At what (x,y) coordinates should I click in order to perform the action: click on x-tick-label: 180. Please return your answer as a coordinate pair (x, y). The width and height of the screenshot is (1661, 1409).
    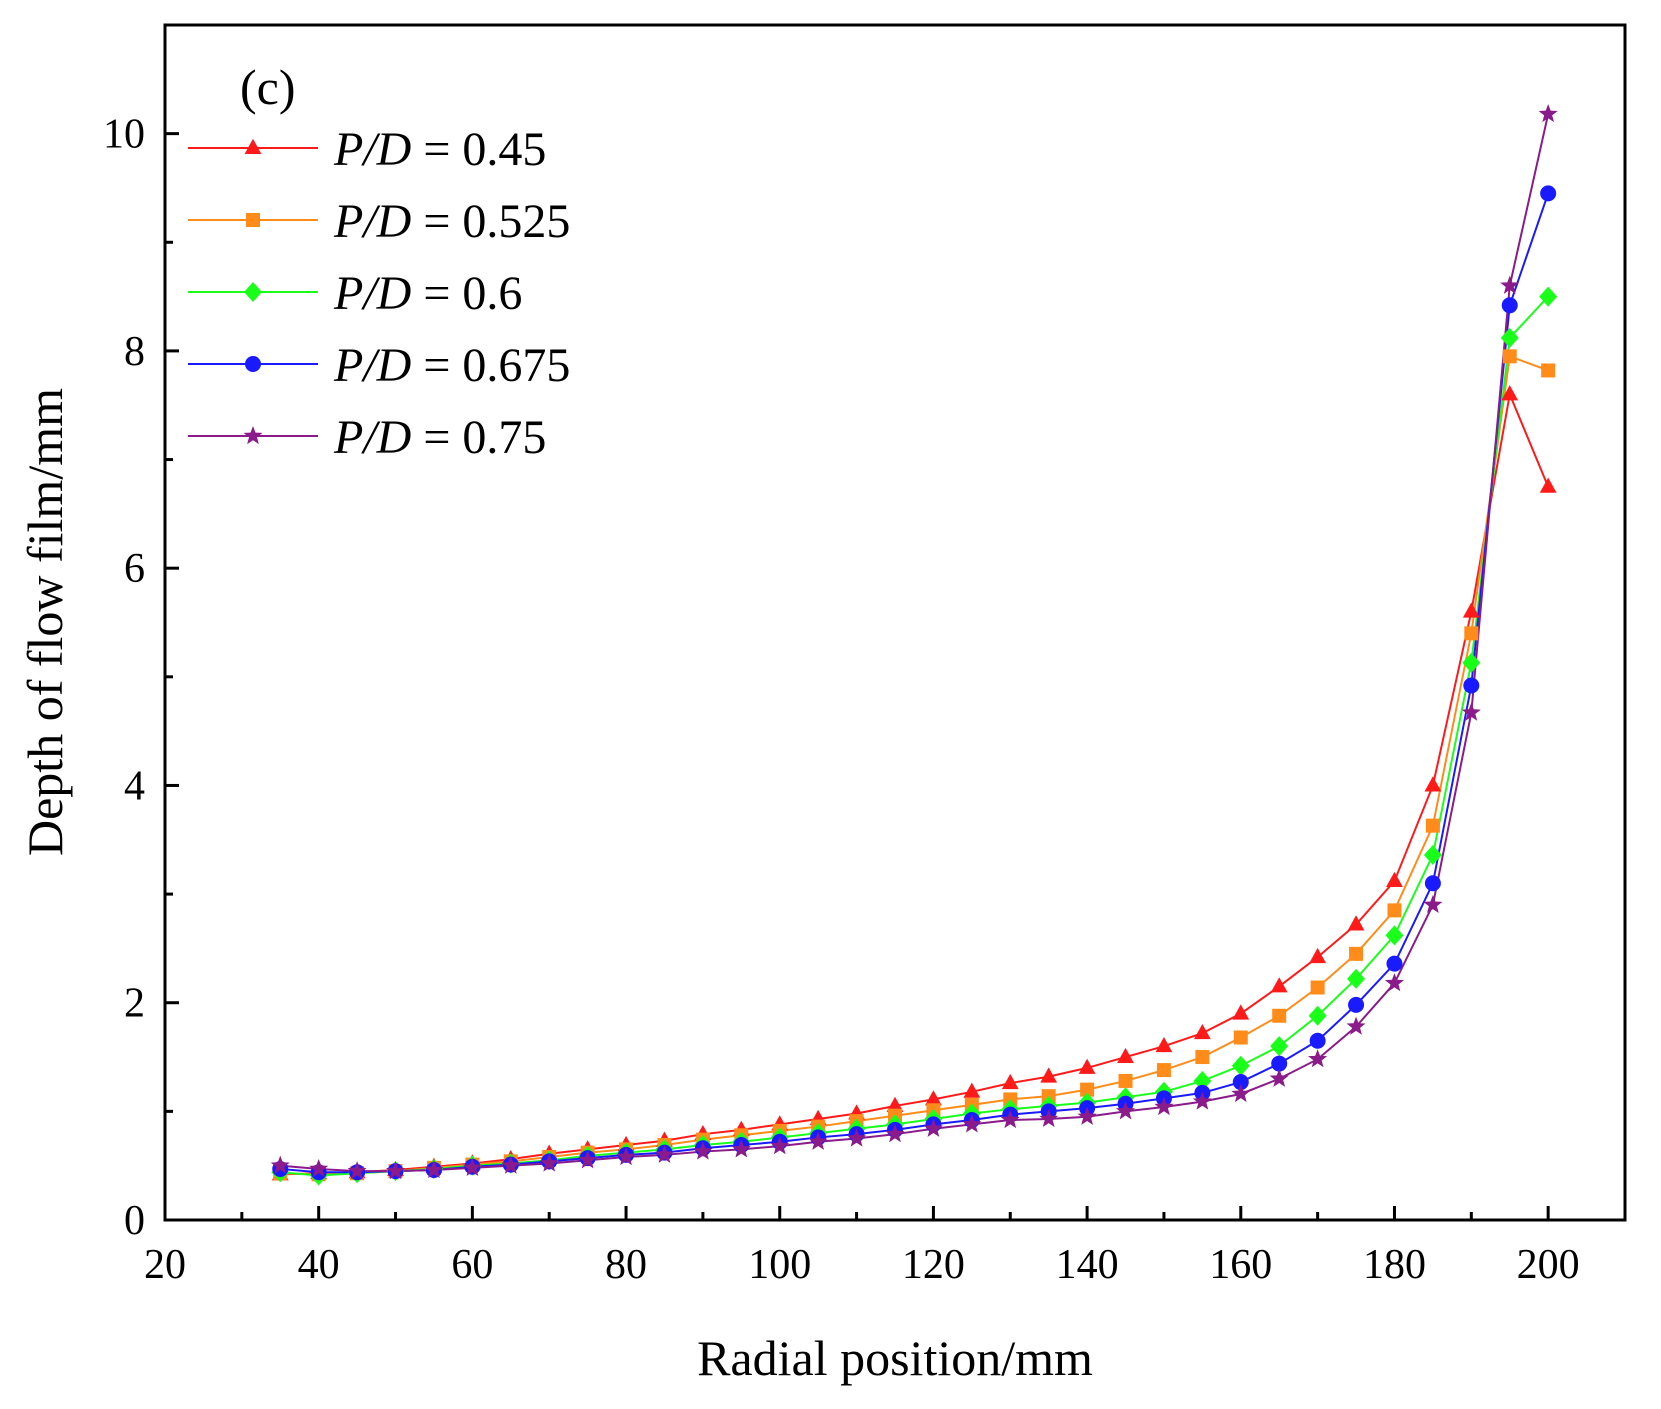
    Looking at the image, I should click on (1394, 1265).